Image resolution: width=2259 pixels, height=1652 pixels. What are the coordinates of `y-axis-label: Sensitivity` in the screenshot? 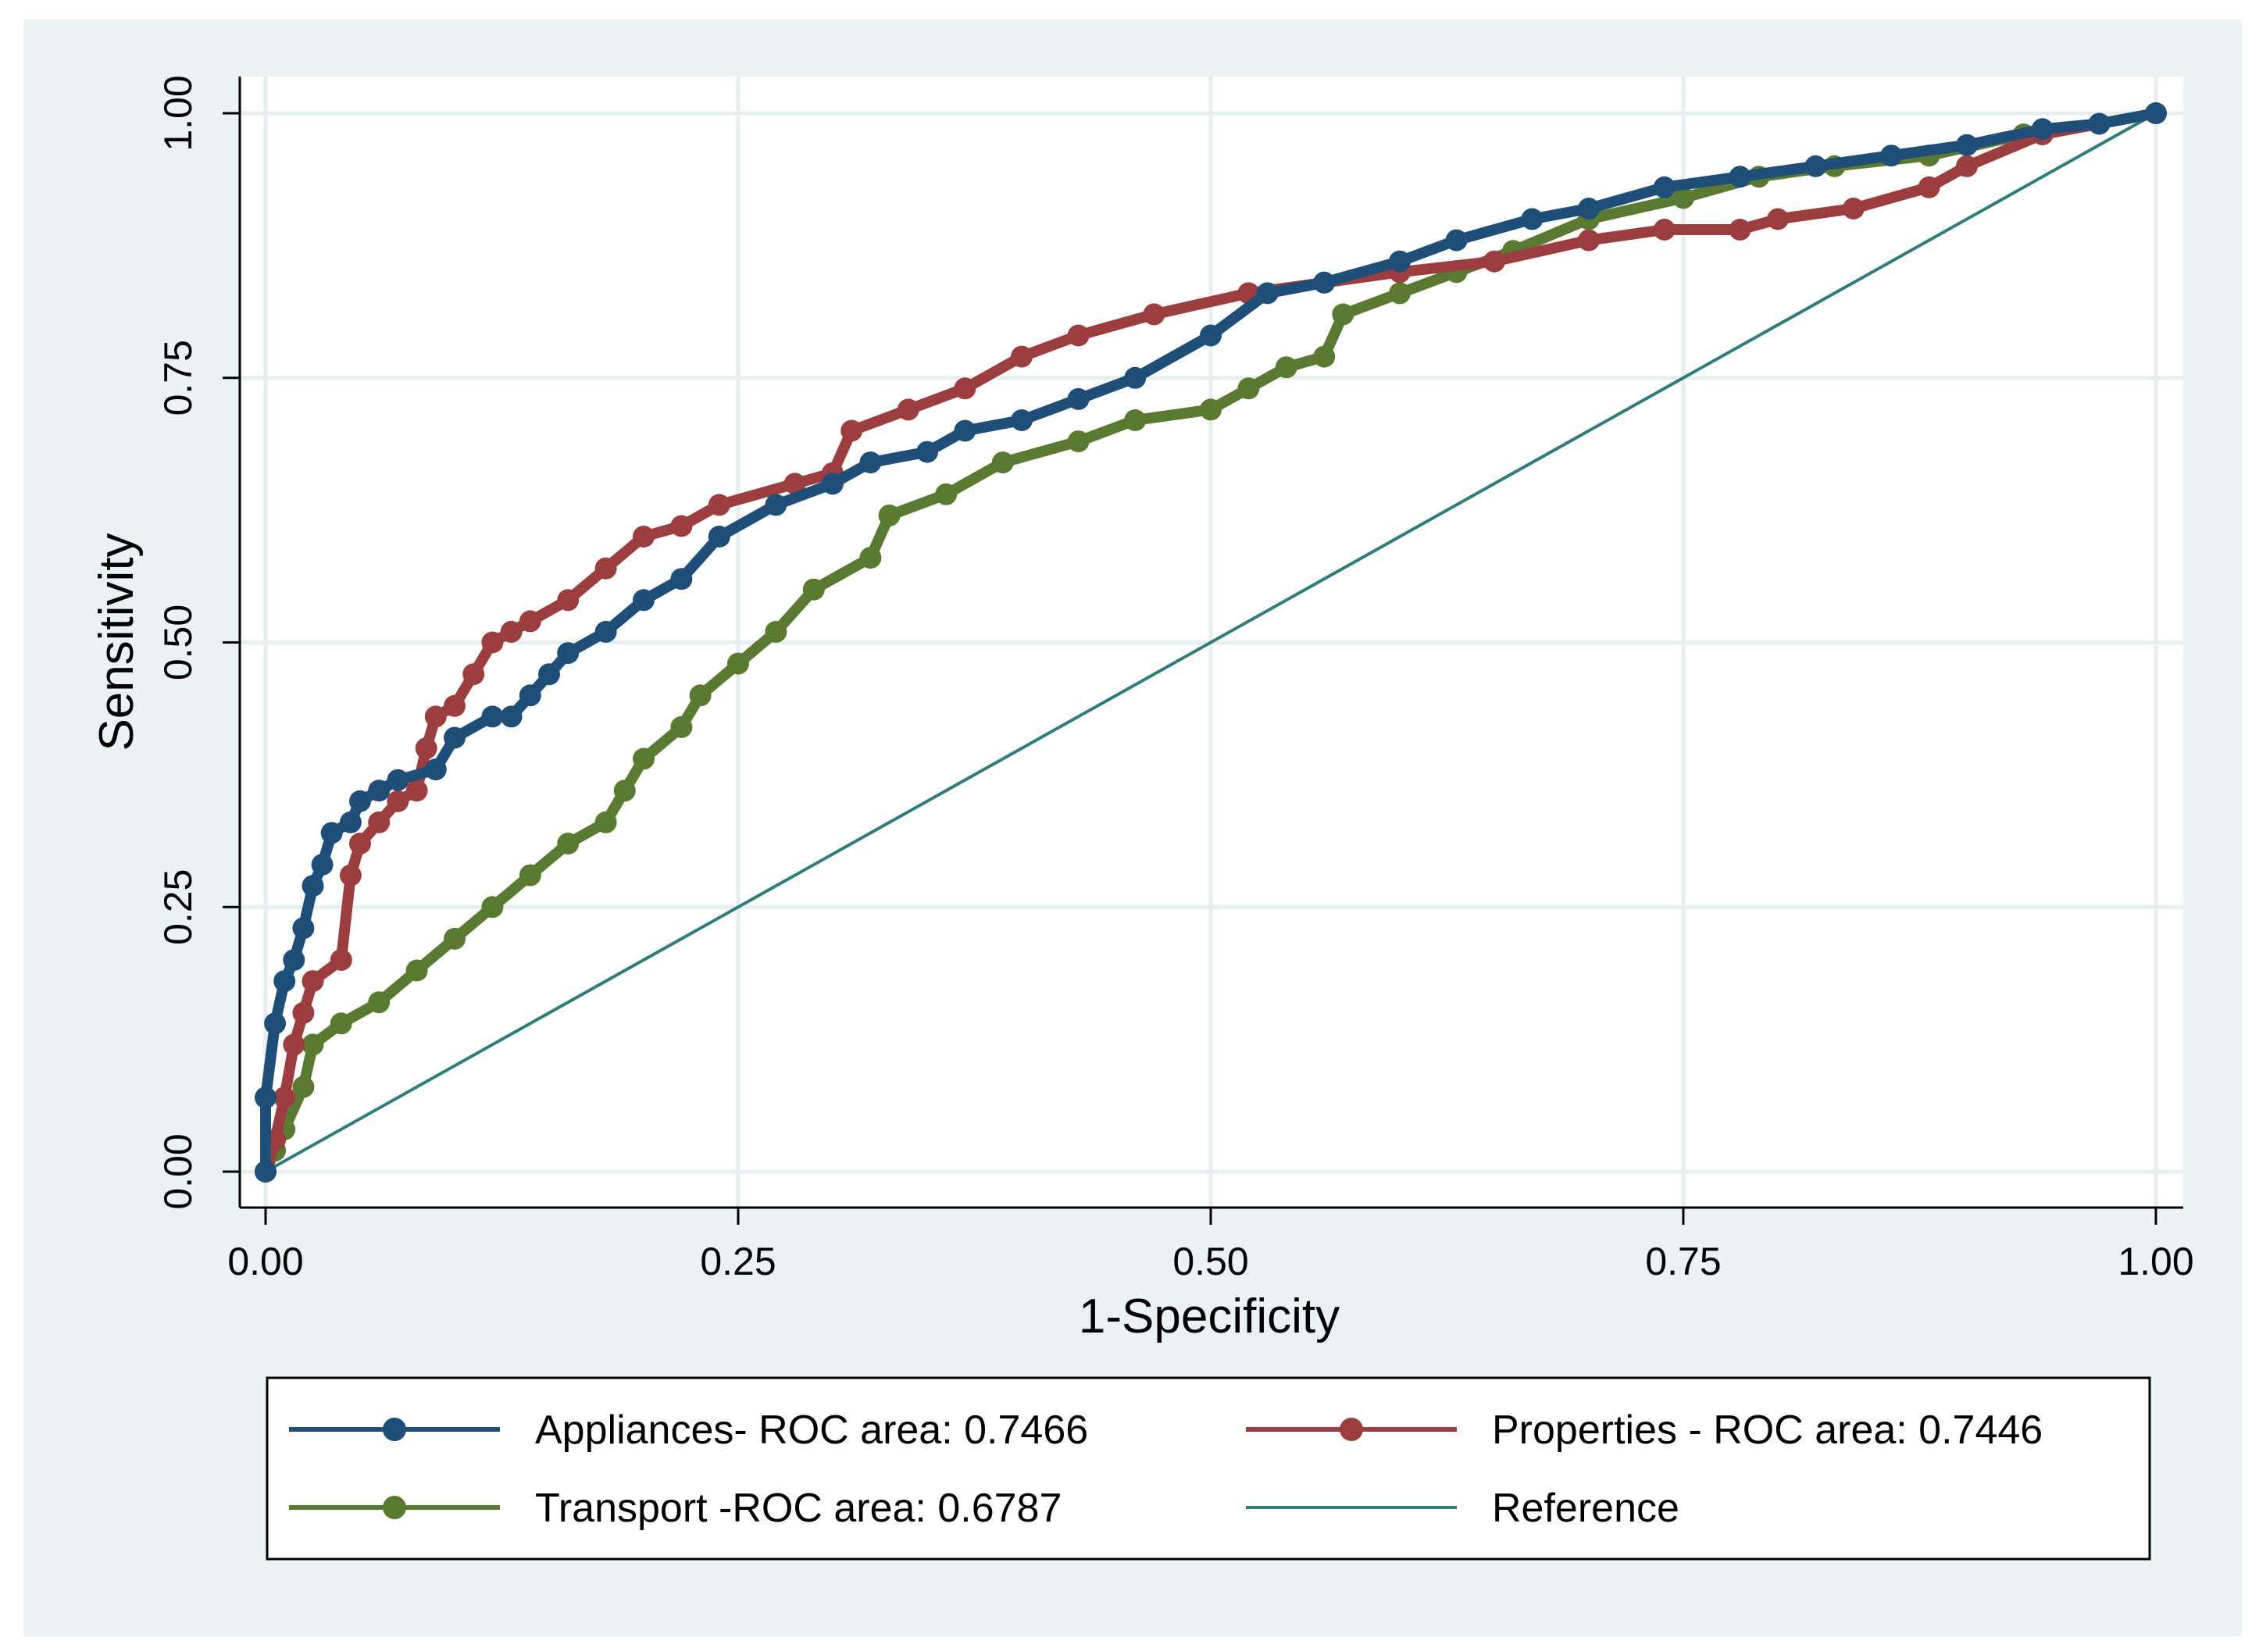 It's located at (117, 642).